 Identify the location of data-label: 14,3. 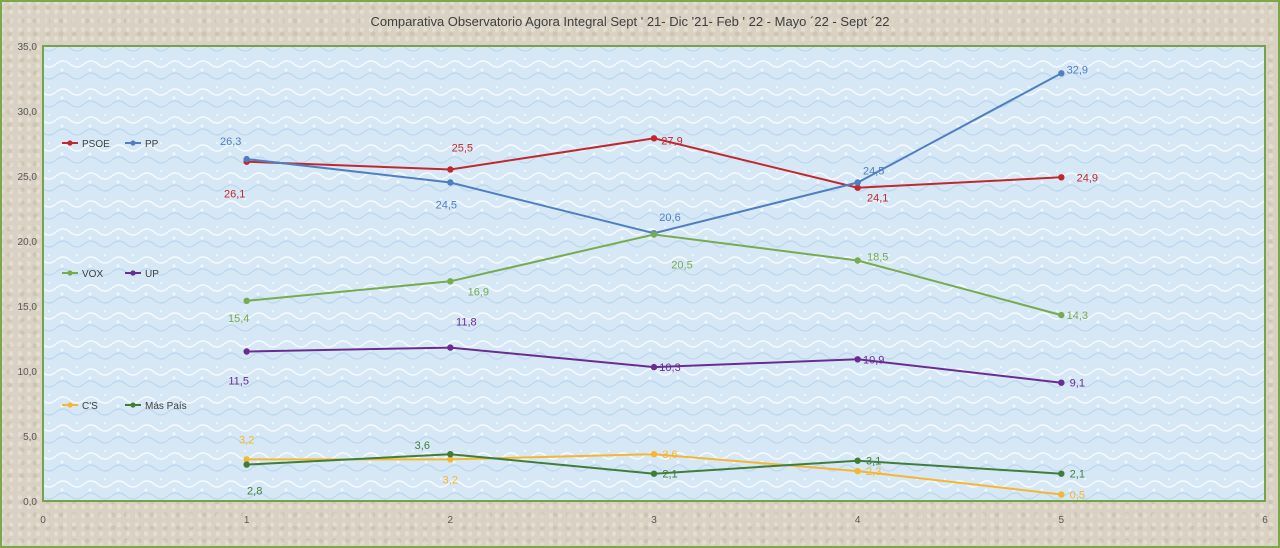
(1077, 316).